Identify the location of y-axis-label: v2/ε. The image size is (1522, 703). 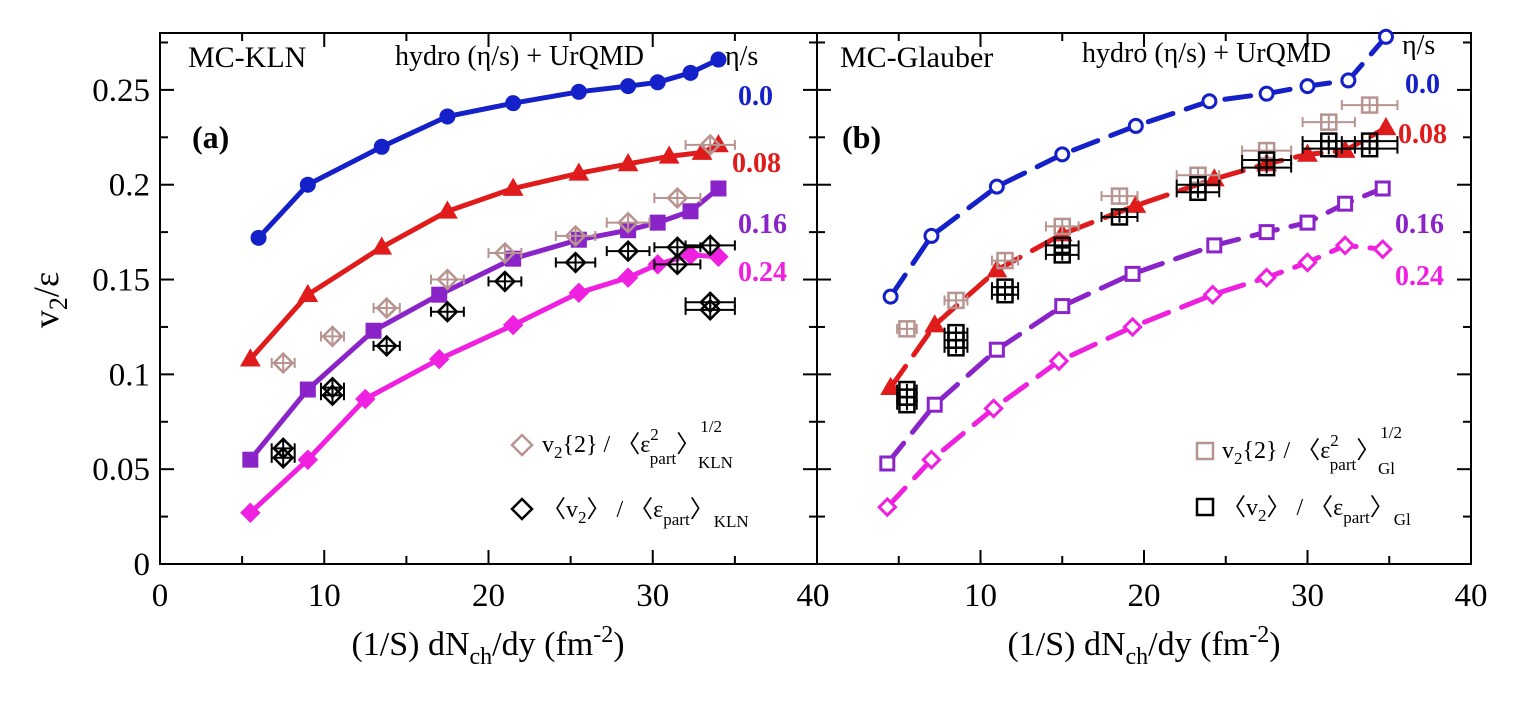
(49, 300).